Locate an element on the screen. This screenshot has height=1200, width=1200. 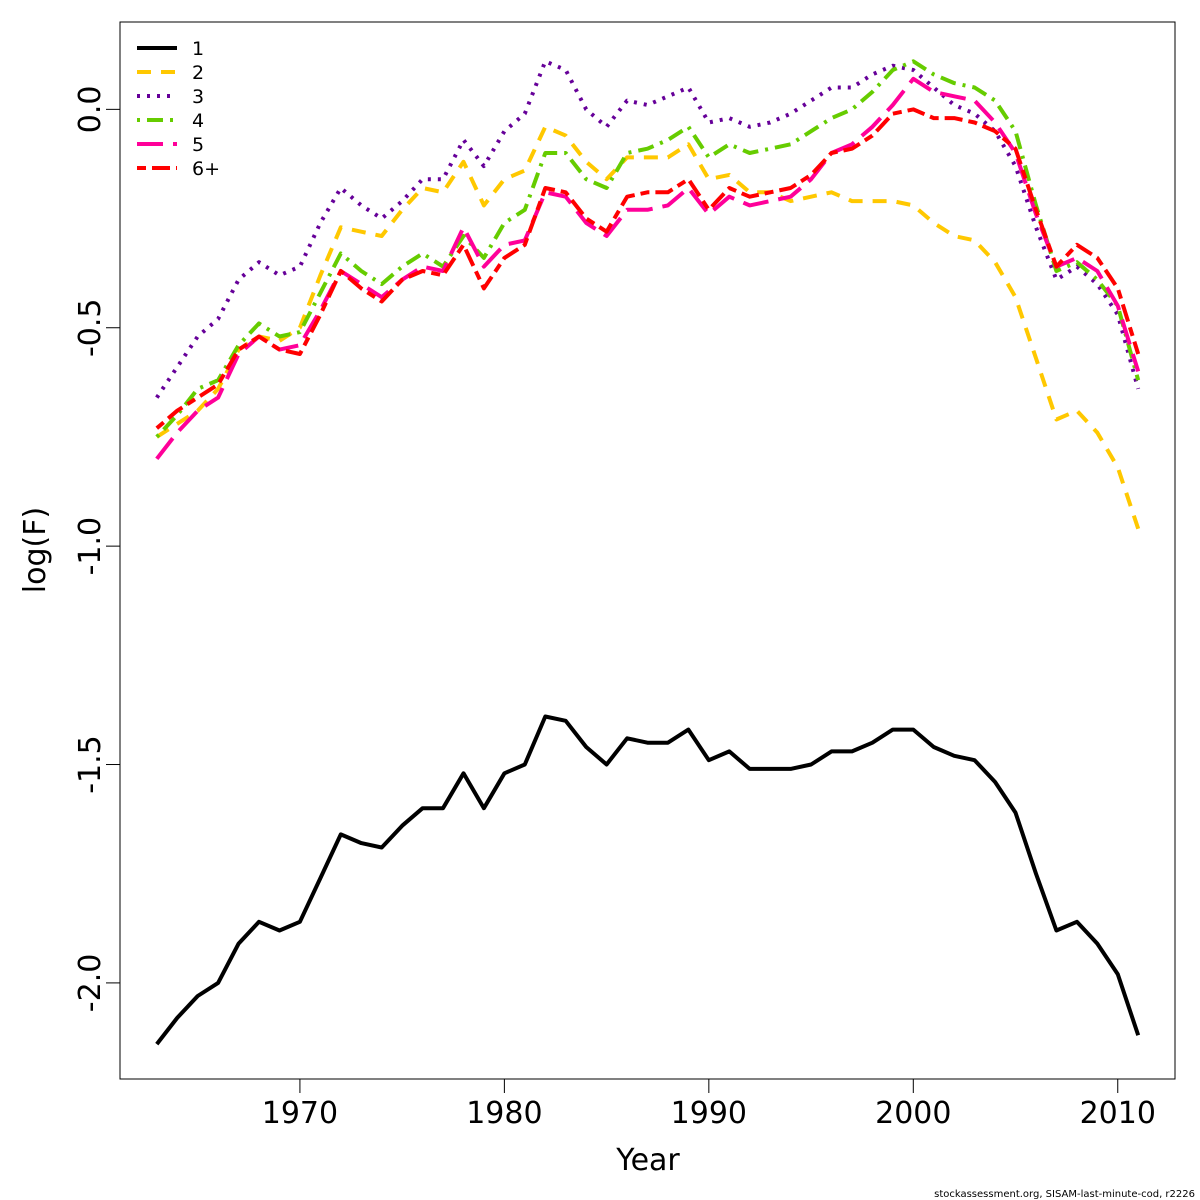
legend-label: 5 is located at coordinates (198, 145).